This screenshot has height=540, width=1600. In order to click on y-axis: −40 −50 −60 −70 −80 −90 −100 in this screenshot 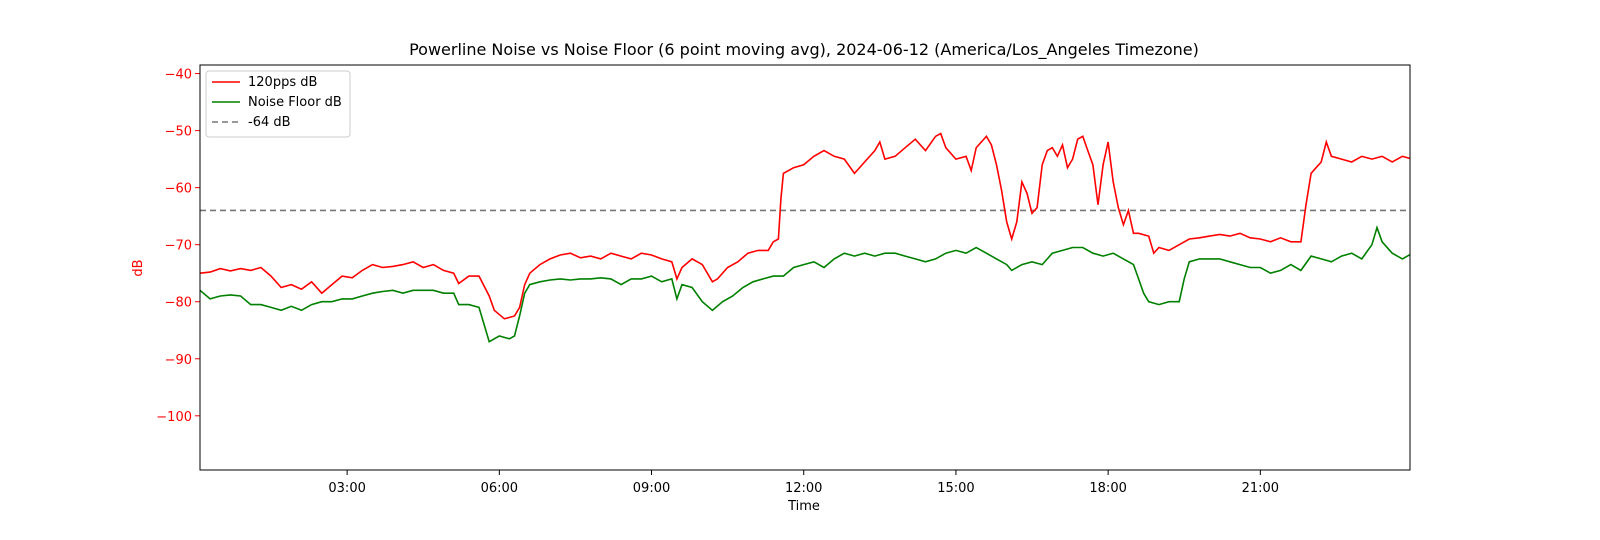, I will do `click(178, 246)`.